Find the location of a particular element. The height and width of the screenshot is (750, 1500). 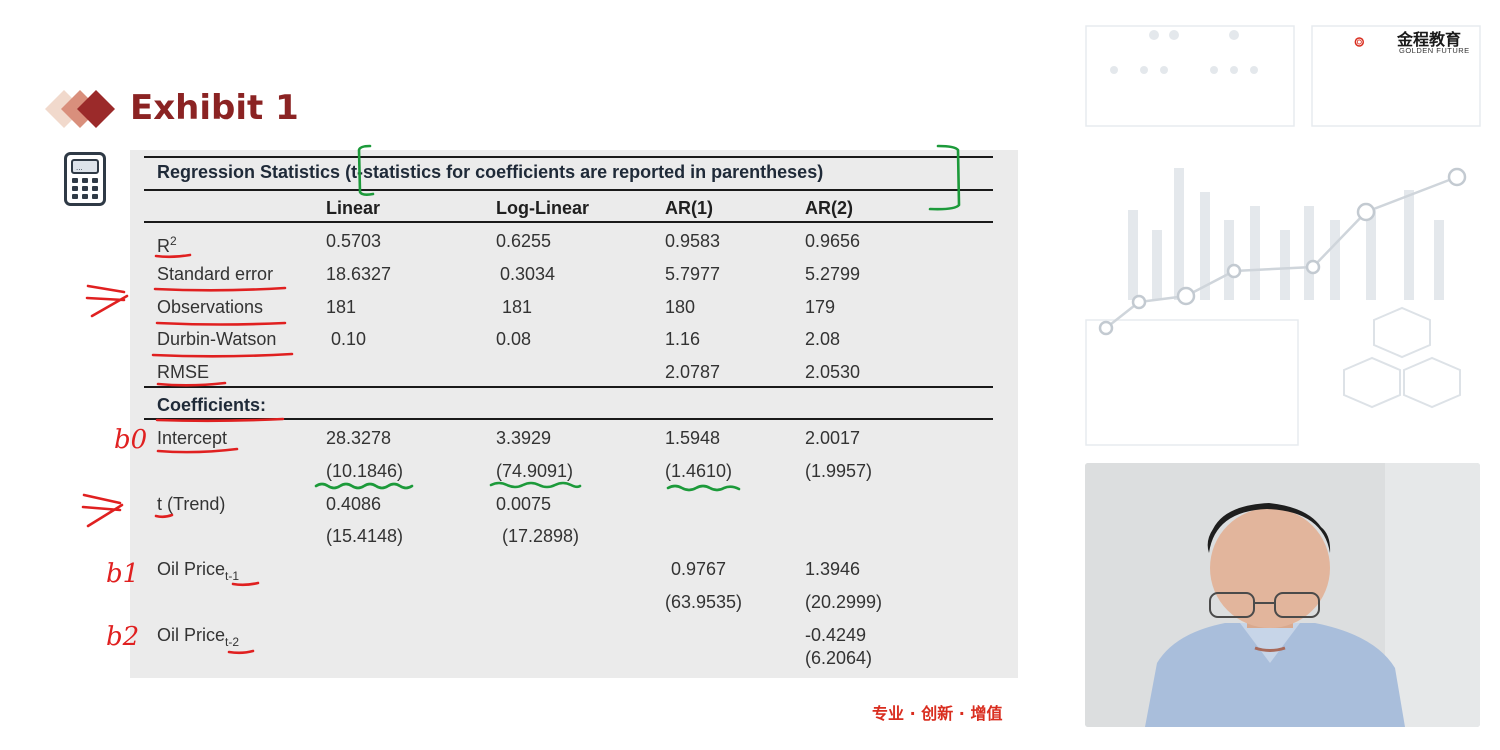

durbin-watson-ar2: 2.08 is located at coordinates (823, 339).